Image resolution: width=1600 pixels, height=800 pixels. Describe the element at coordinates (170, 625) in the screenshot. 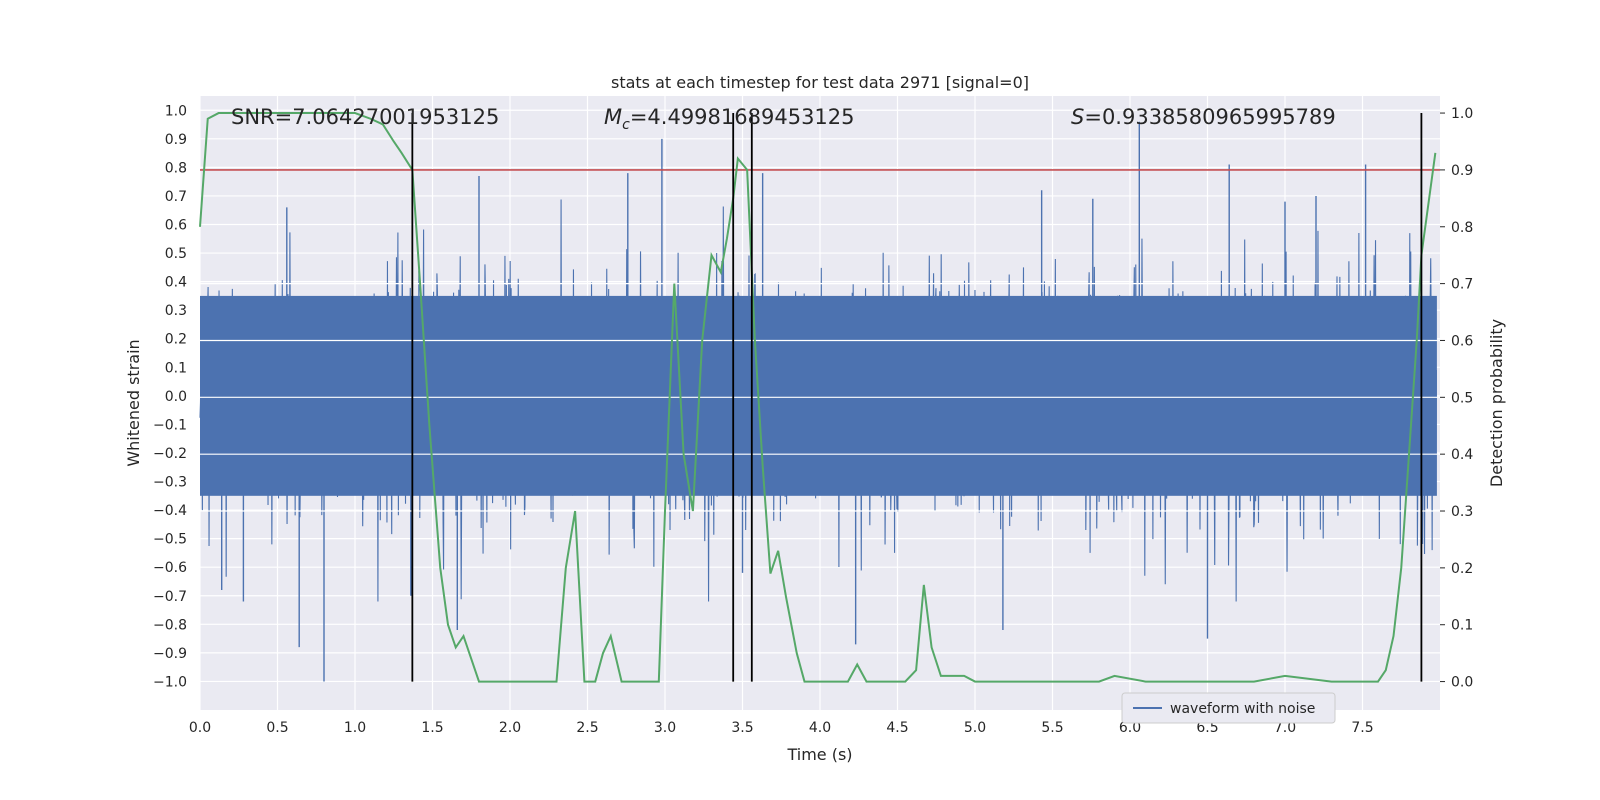

I see `y-tick-label: −0.8` at that location.